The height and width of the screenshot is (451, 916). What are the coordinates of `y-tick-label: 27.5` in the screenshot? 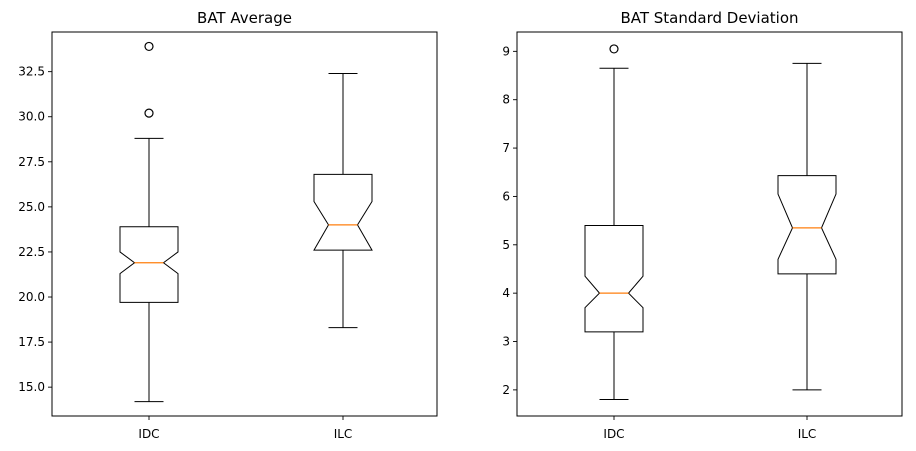 It's located at (31, 162).